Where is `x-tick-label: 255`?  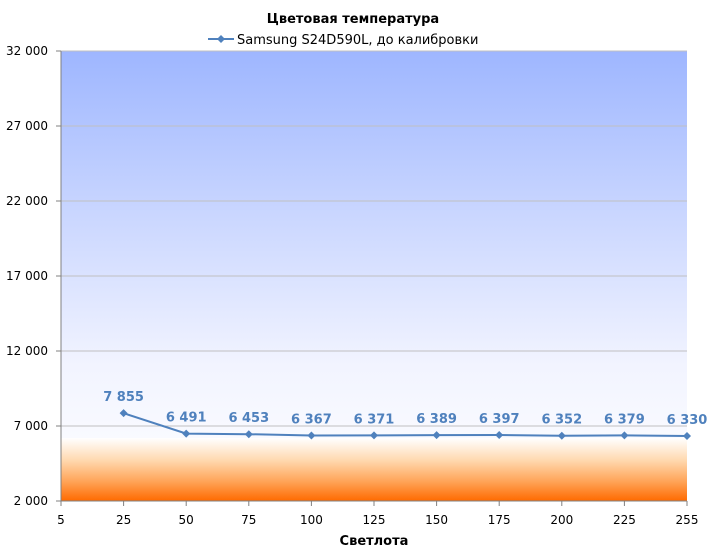
x-tick-label: 255 is located at coordinates (687, 520).